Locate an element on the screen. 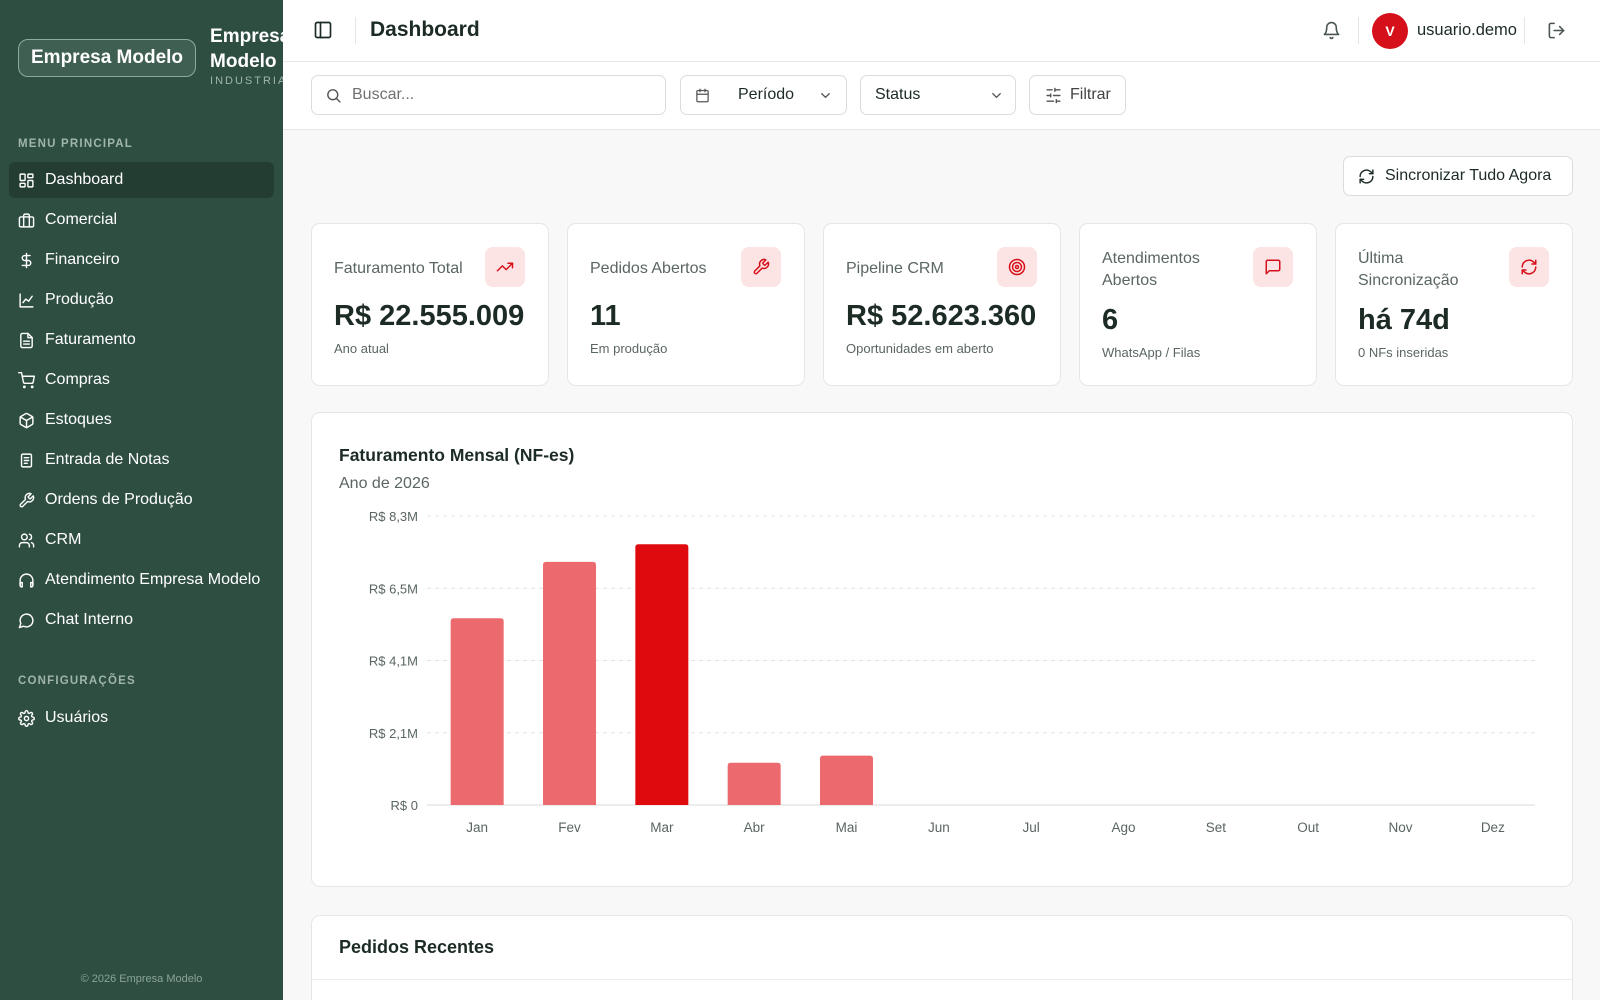 The image size is (1600, 1000). y-tick-label: R$ 6,5M is located at coordinates (393, 588).